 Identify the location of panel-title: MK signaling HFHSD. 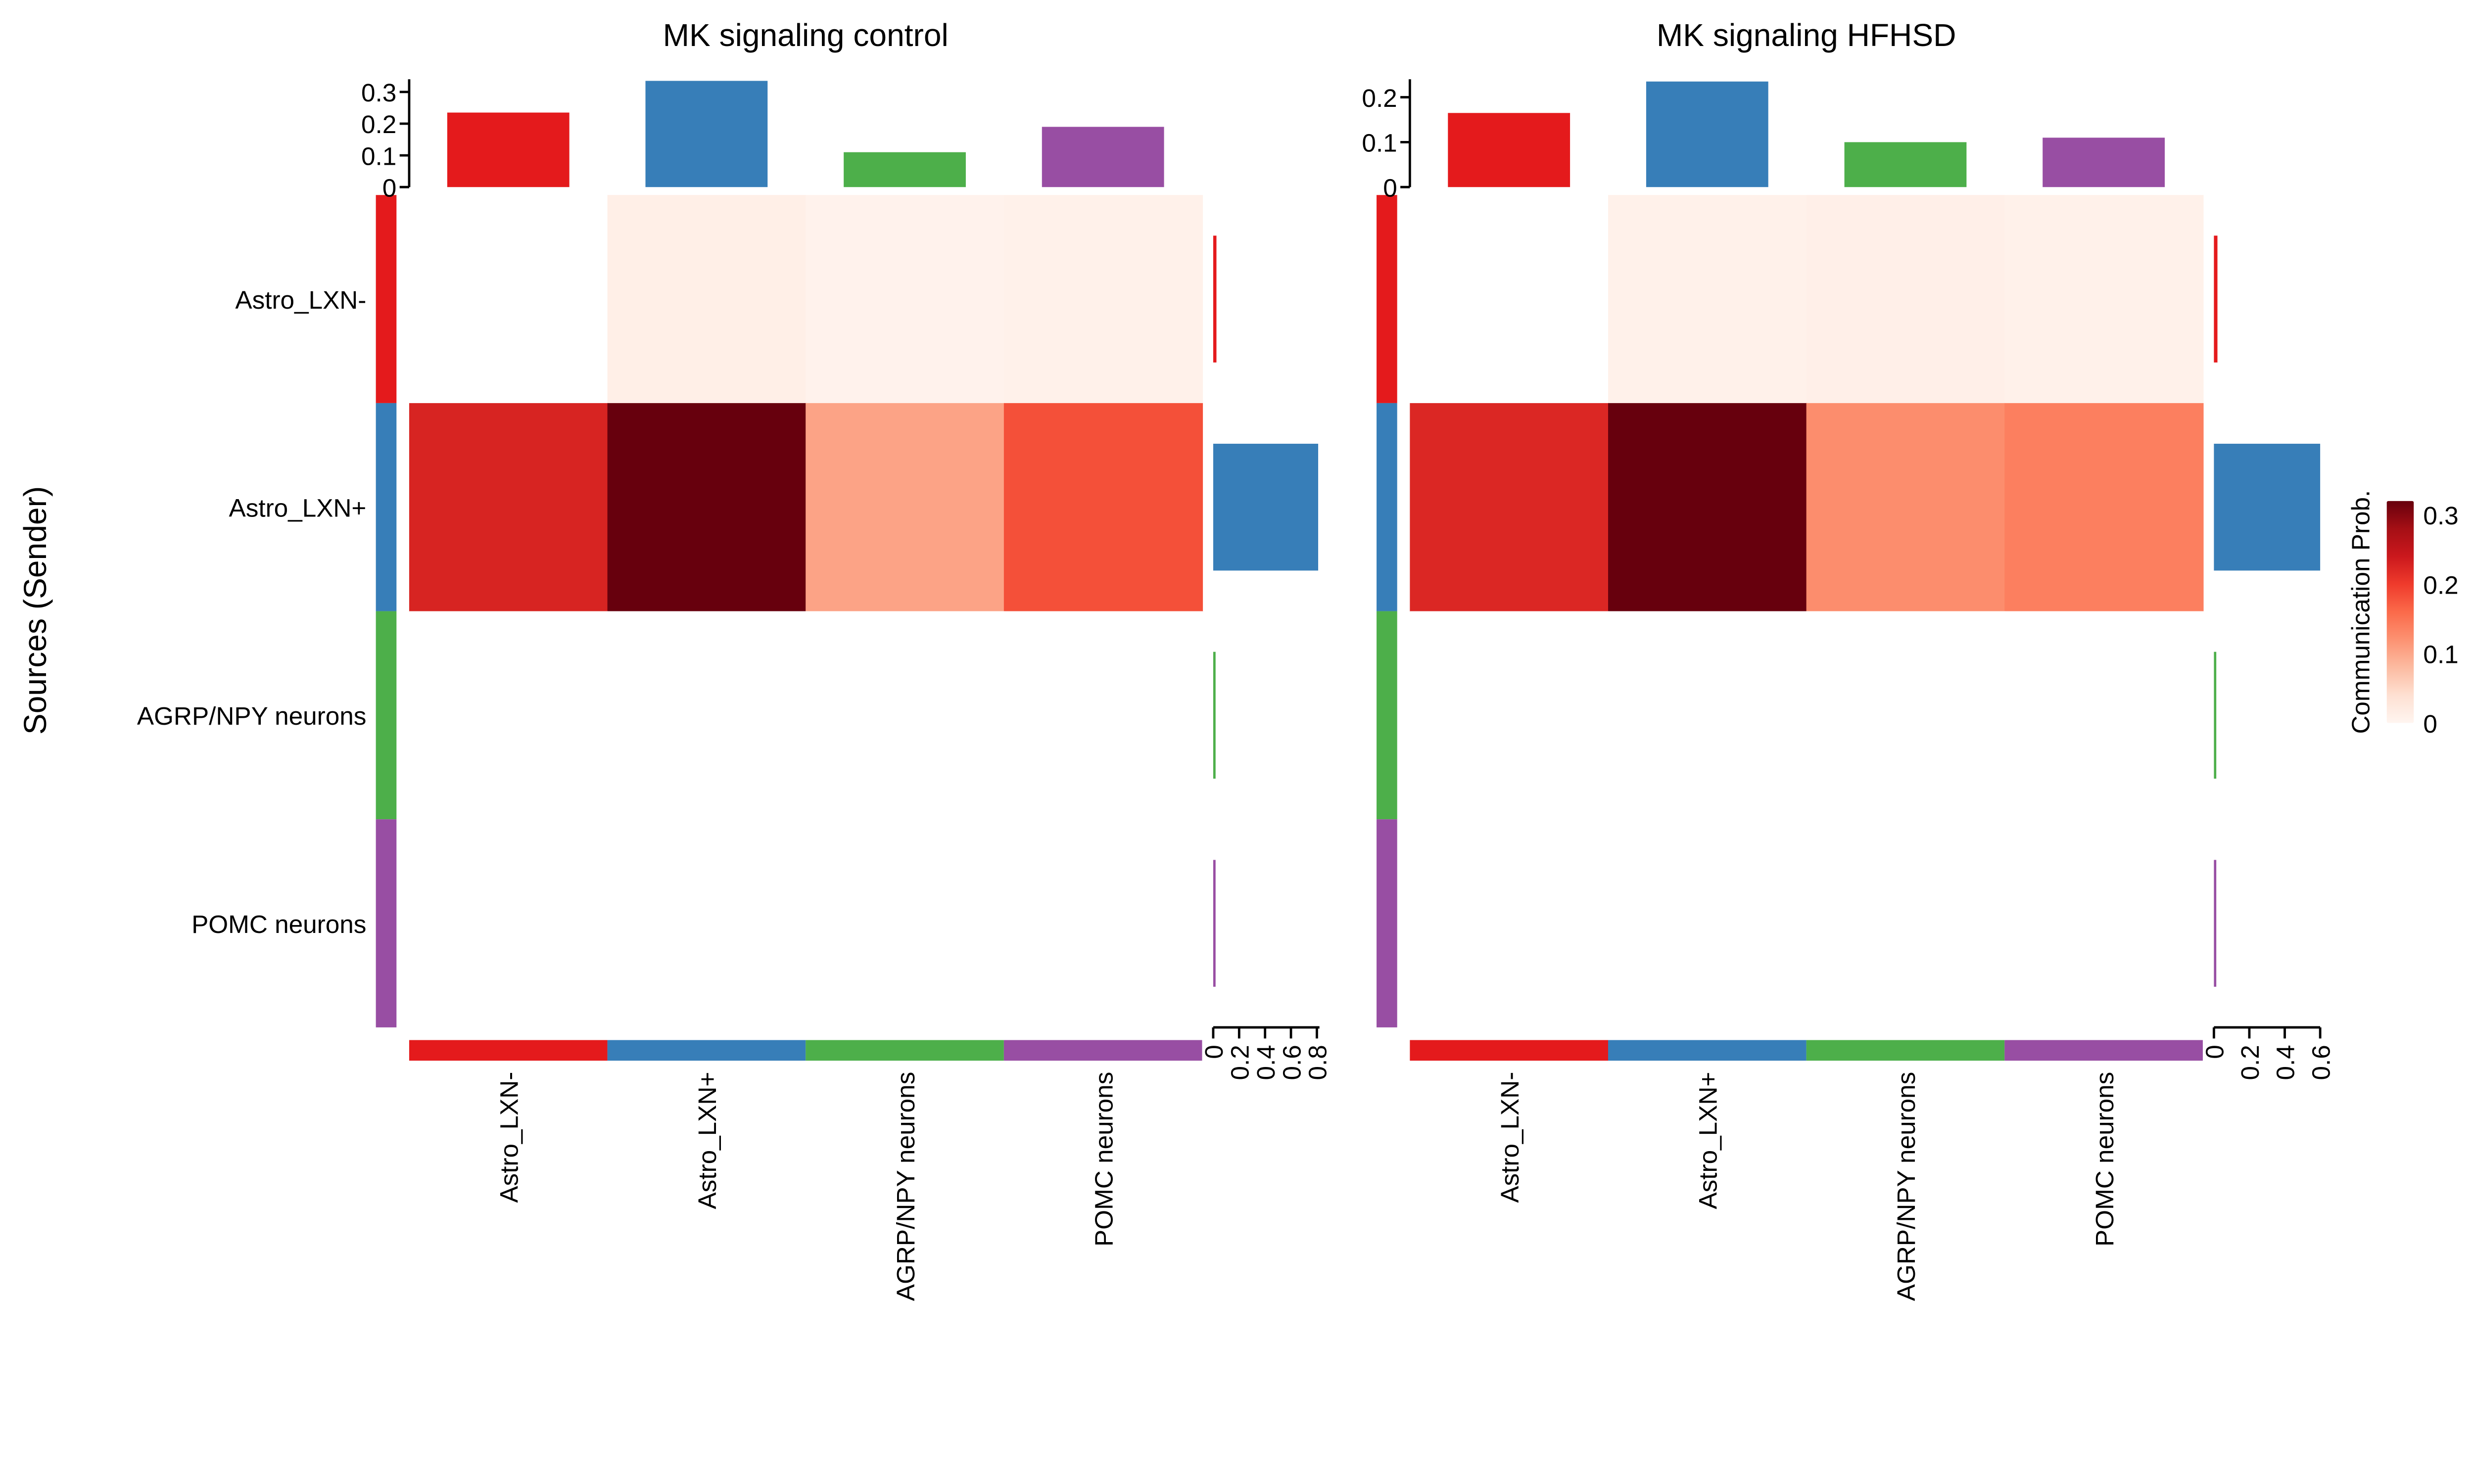
(1807, 35).